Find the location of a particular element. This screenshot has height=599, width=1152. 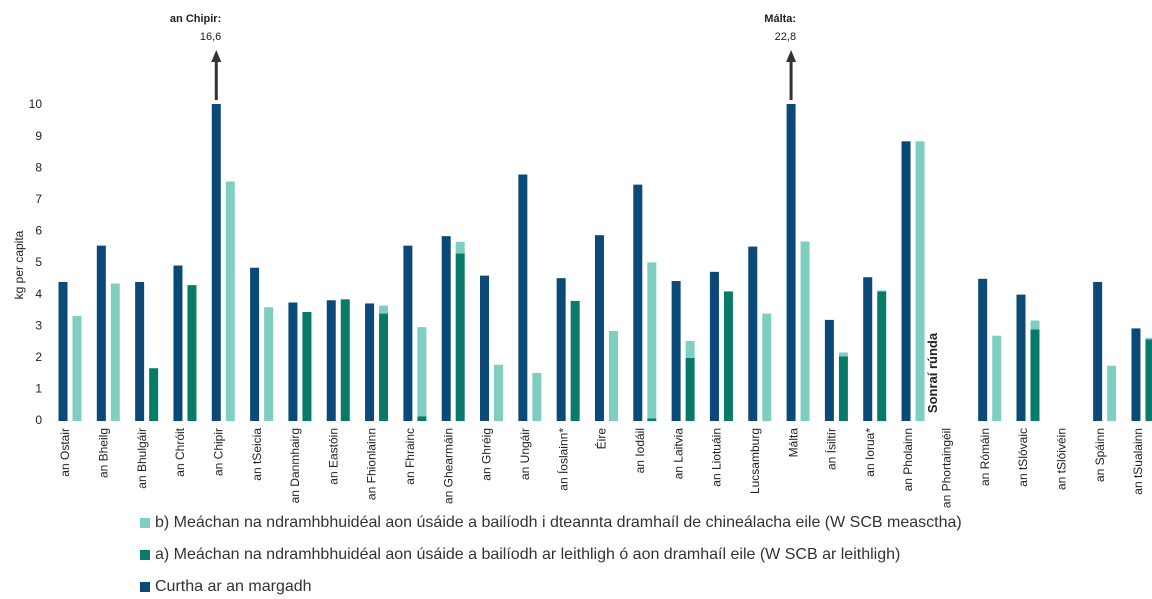

x-tick-label: an Ísiltír is located at coordinates (831, 449).